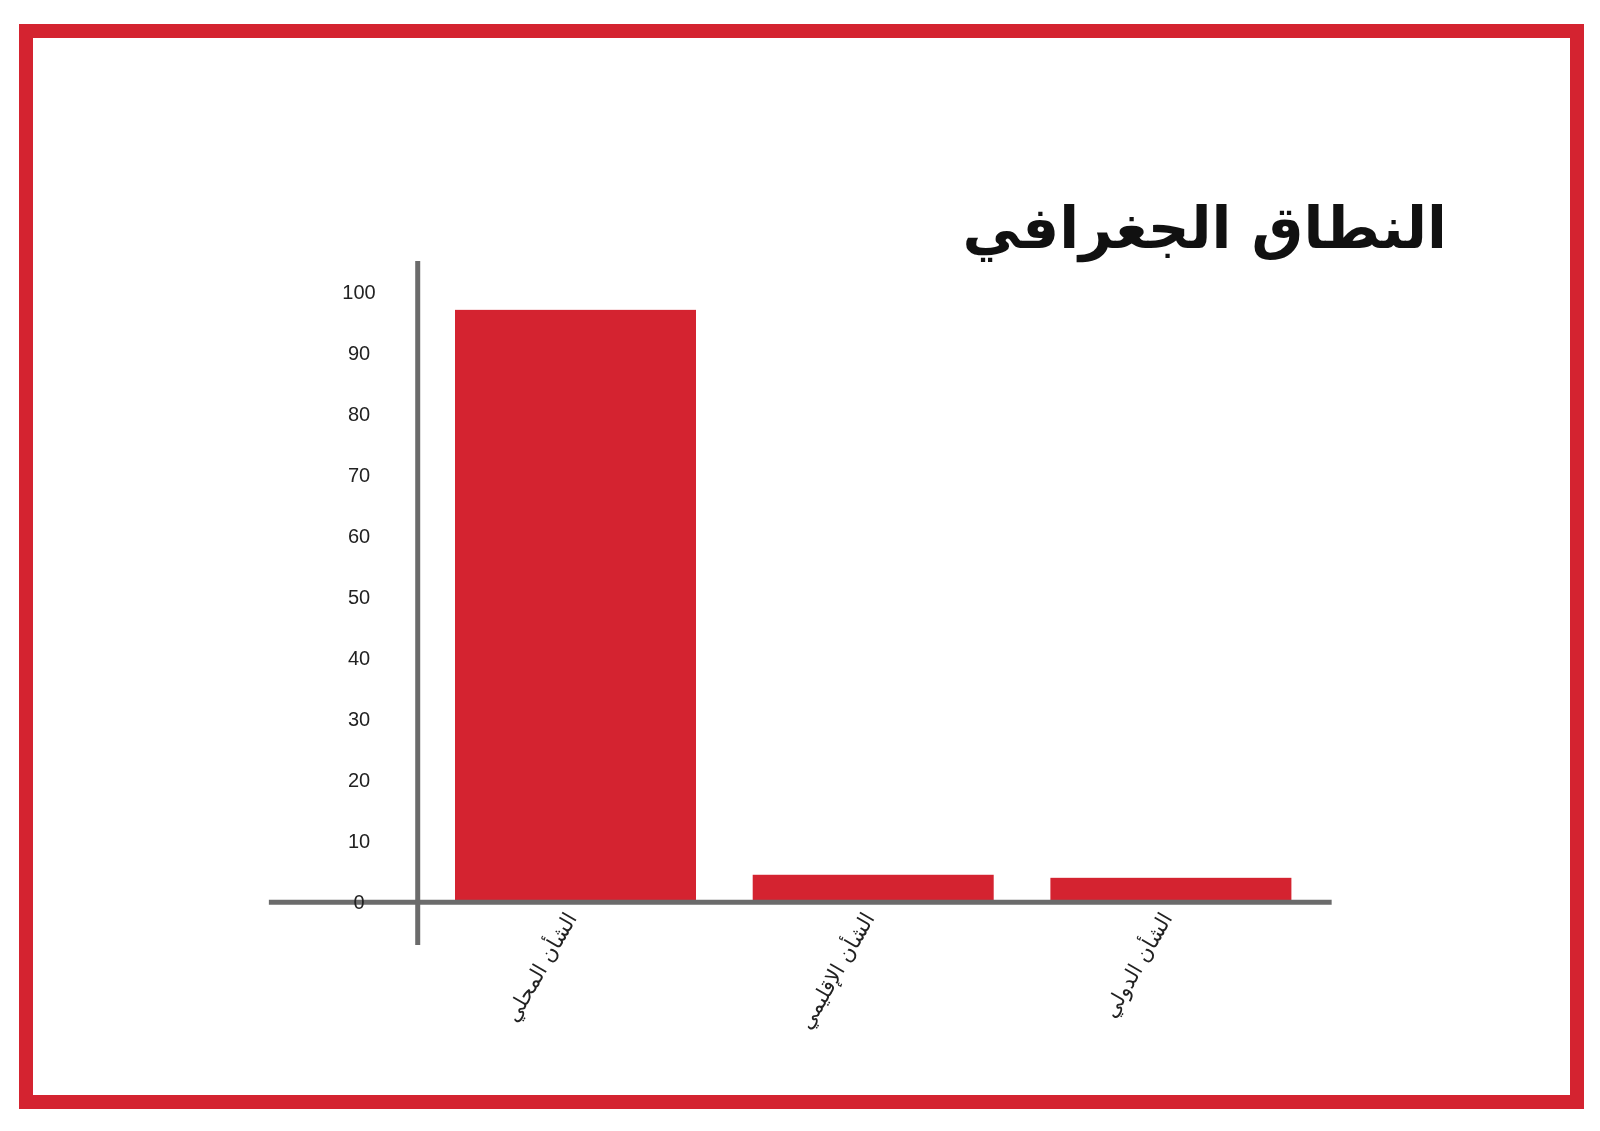 This screenshot has width=1600, height=1131. What do you see at coordinates (359, 535) in the screenshot?
I see `y-tick-label: 60` at bounding box center [359, 535].